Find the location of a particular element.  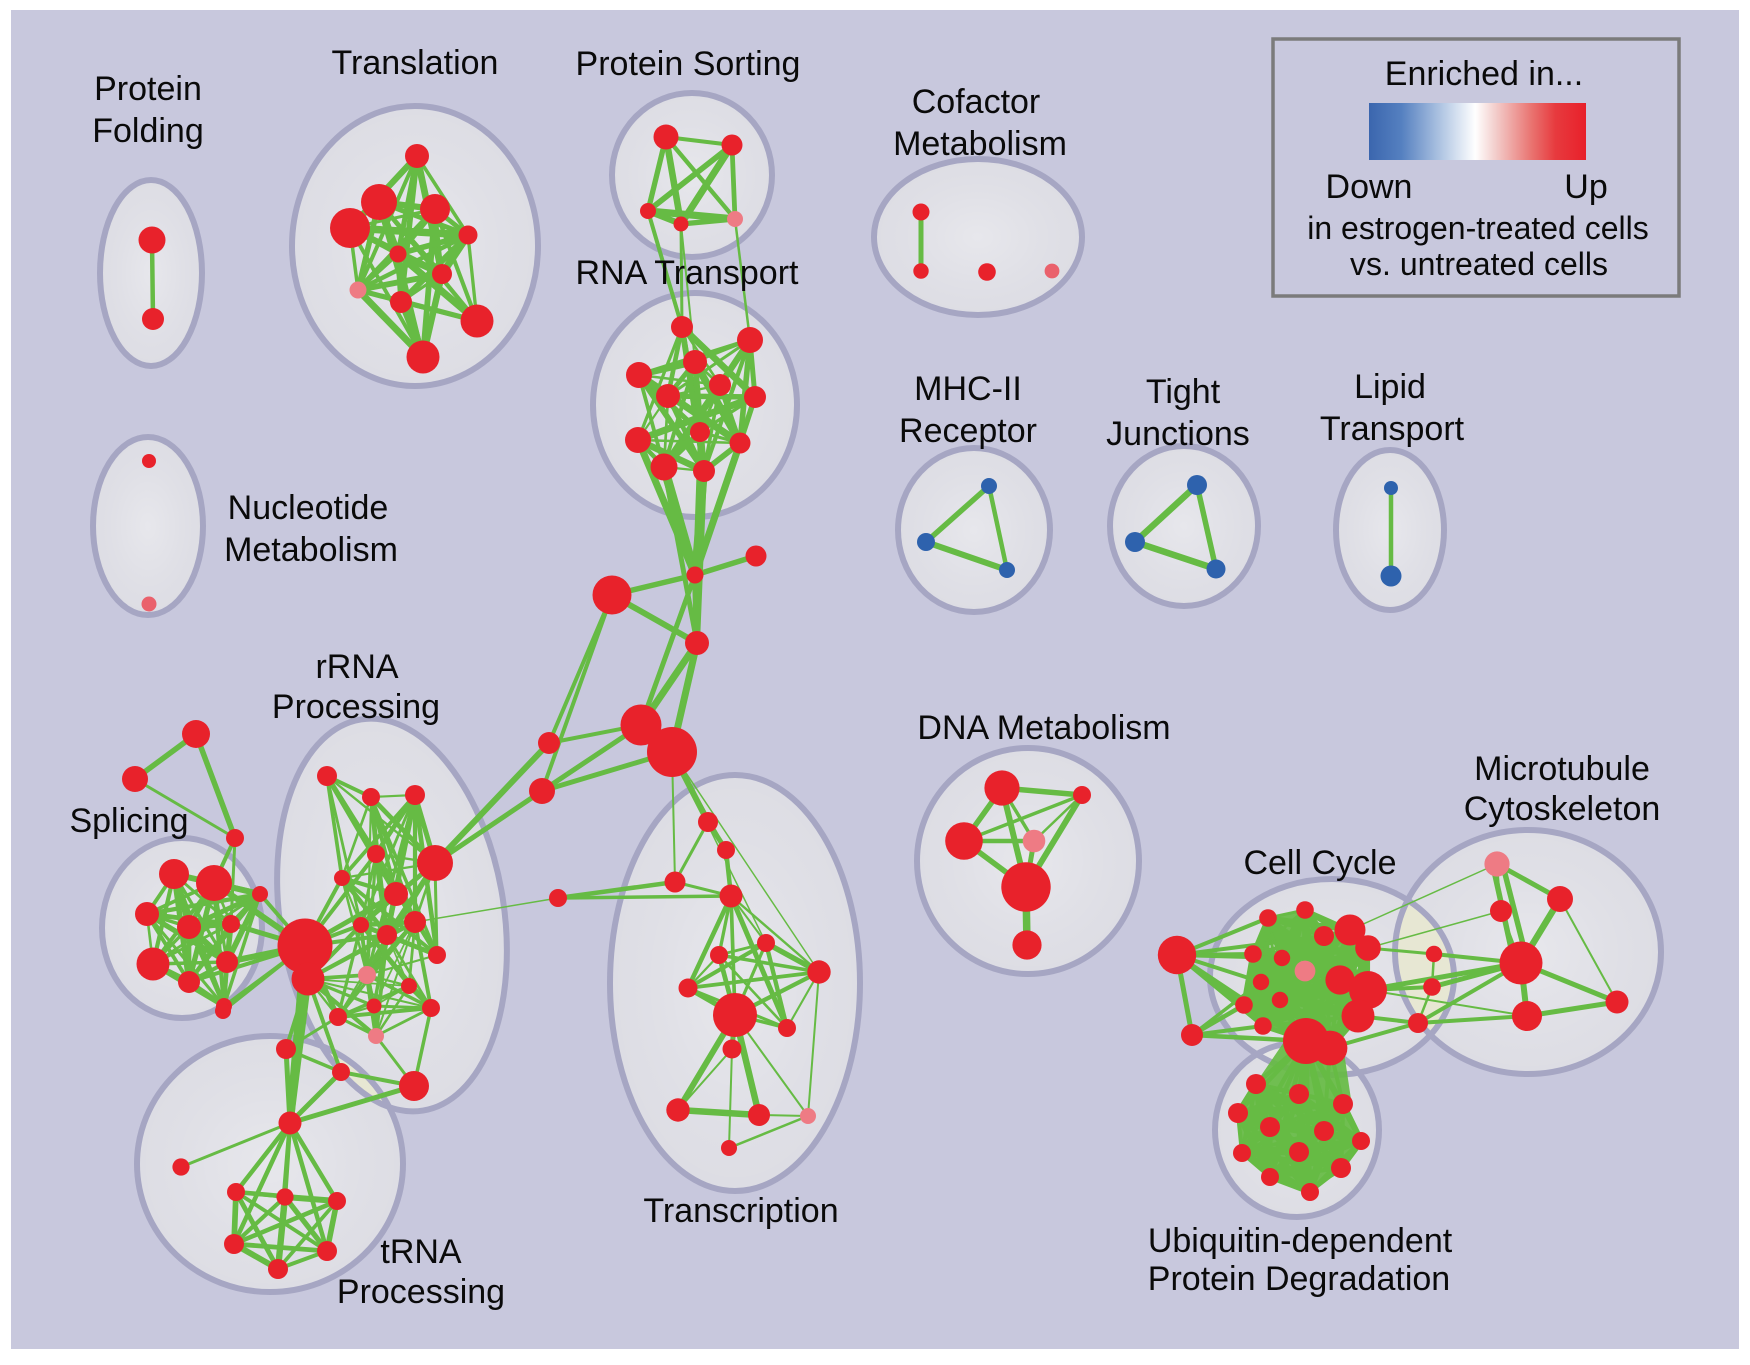

svg-text: MHC-II is located at coordinates (968, 389).